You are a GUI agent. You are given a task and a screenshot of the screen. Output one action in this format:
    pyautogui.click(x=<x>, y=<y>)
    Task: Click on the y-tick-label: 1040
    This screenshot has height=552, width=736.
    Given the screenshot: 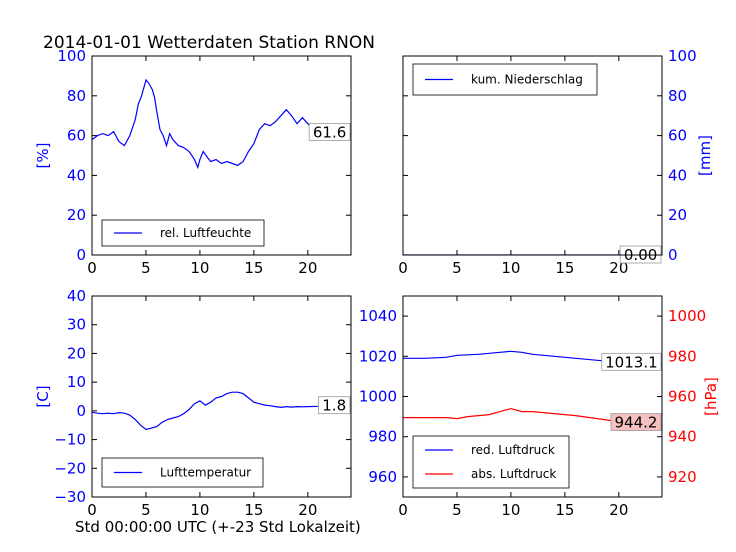 What is the action you would take?
    pyautogui.click(x=378, y=316)
    